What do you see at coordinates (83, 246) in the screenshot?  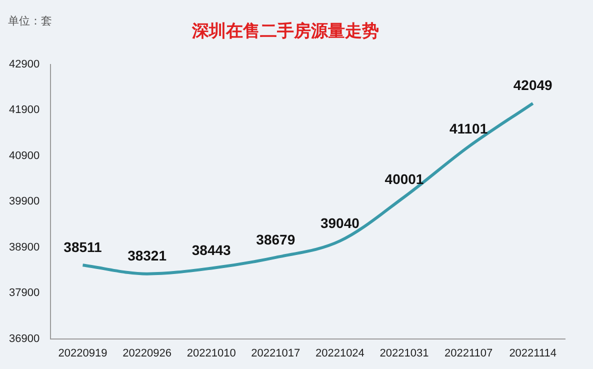 I see `data-label: 38511` at bounding box center [83, 246].